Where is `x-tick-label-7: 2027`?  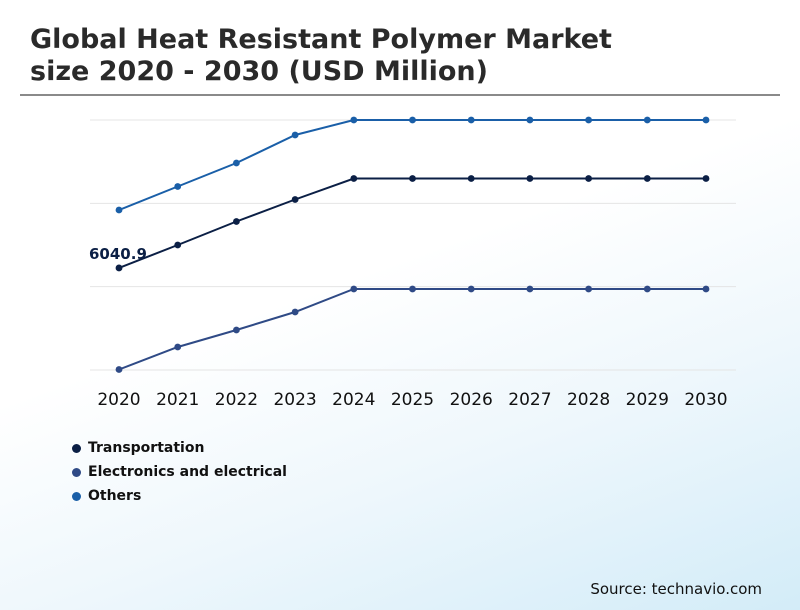
x-tick-label-7: 2027 is located at coordinates (529, 400).